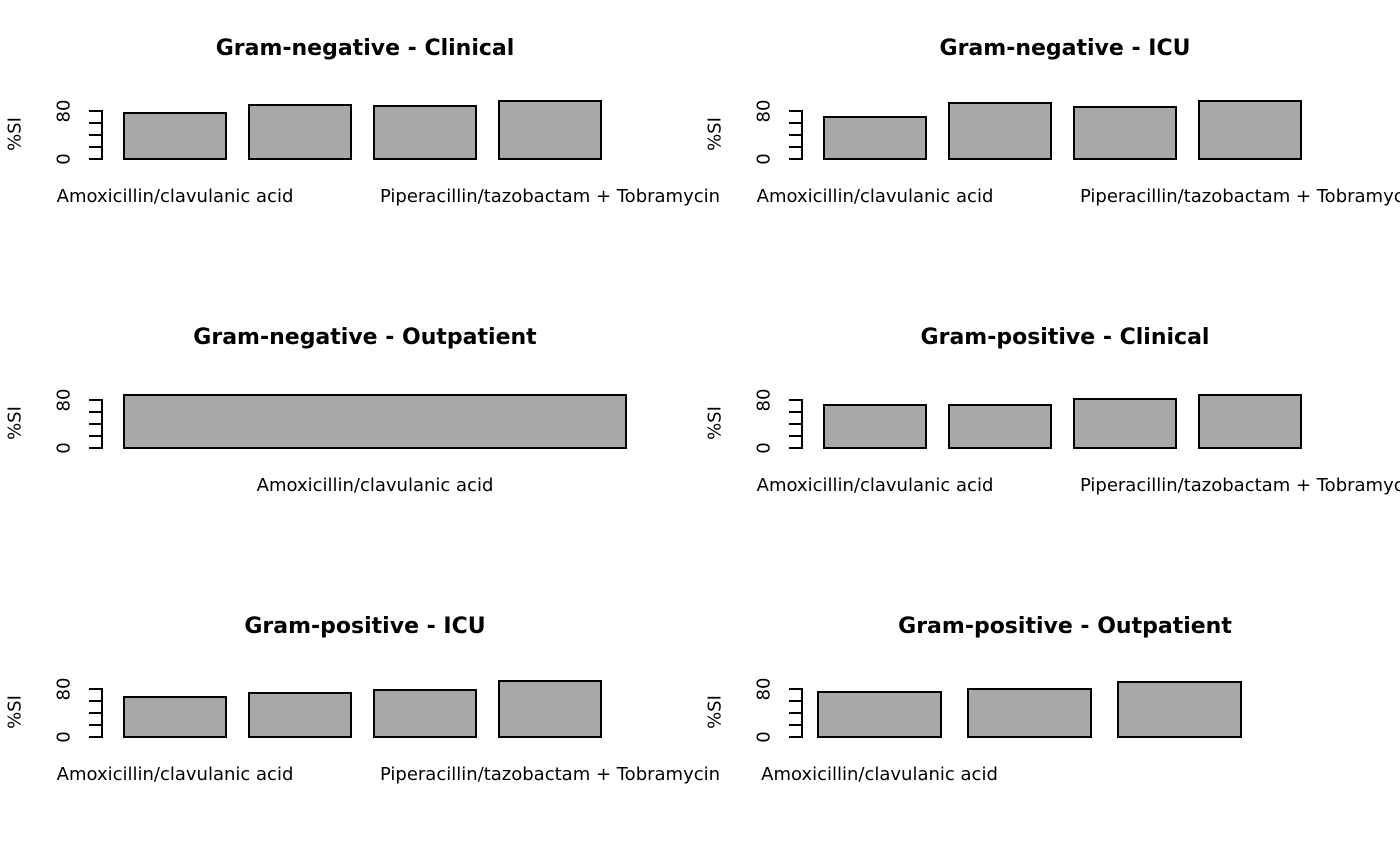 The image size is (1400, 867). Describe the element at coordinates (1065, 48) in the screenshot. I see `panel-title: Gram-negative - ICU` at that location.